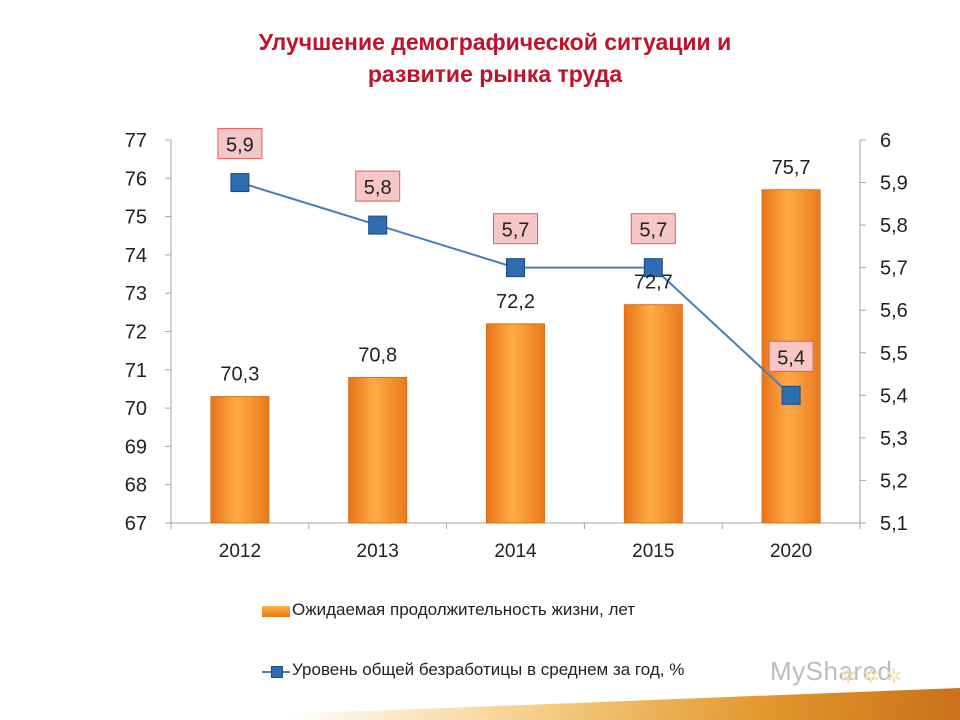  I want to click on watermark-logo: MyShared, so click(831, 671).